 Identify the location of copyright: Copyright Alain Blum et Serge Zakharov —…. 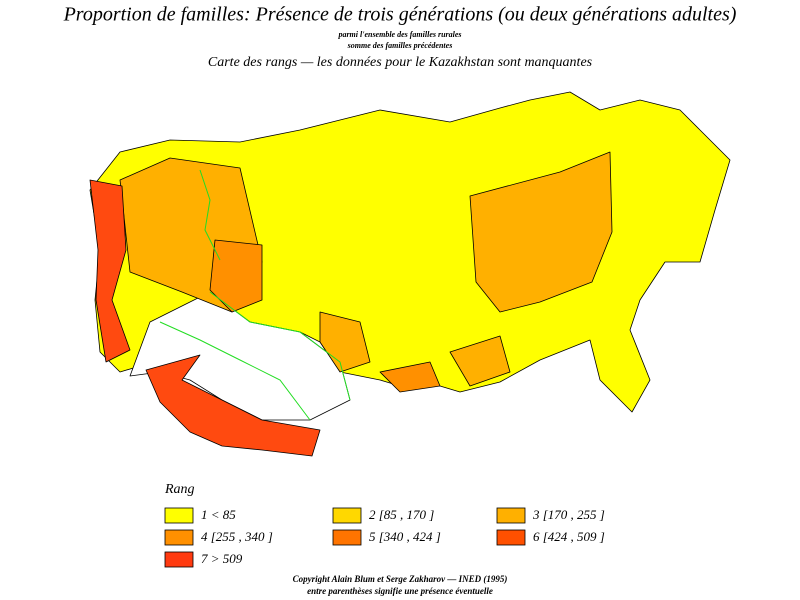
(400, 579).